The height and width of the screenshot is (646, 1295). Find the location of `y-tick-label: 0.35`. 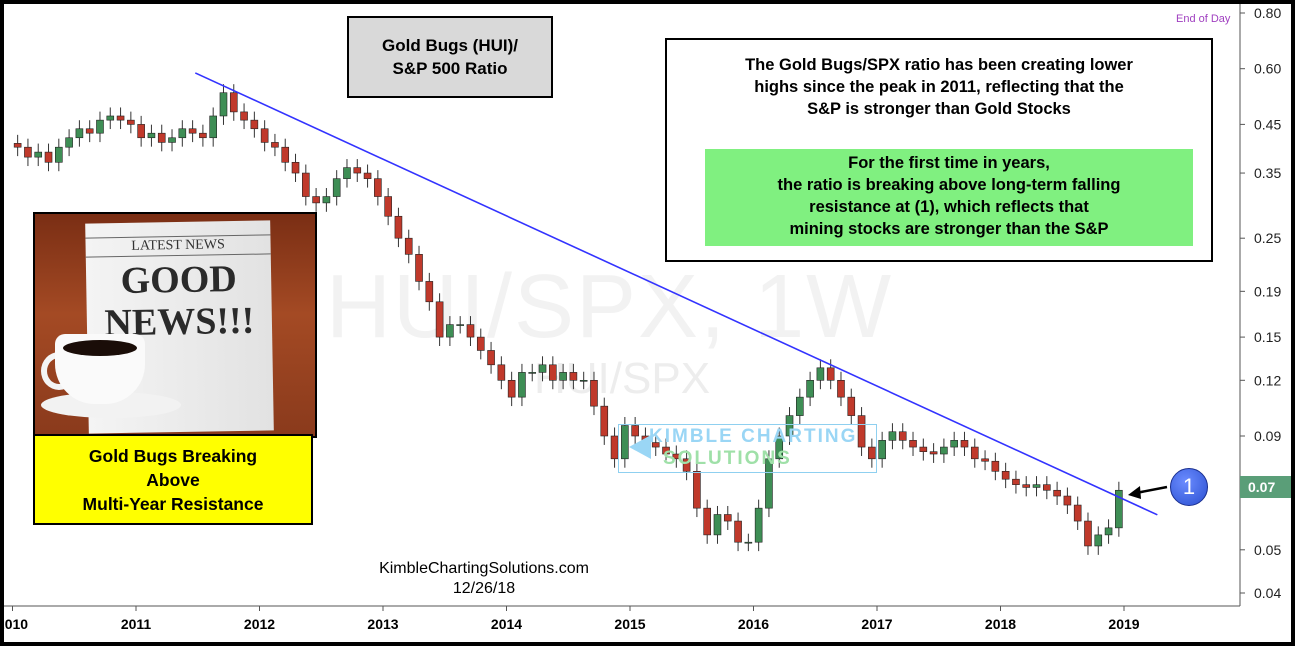

y-tick-label: 0.35 is located at coordinates (1267, 173).